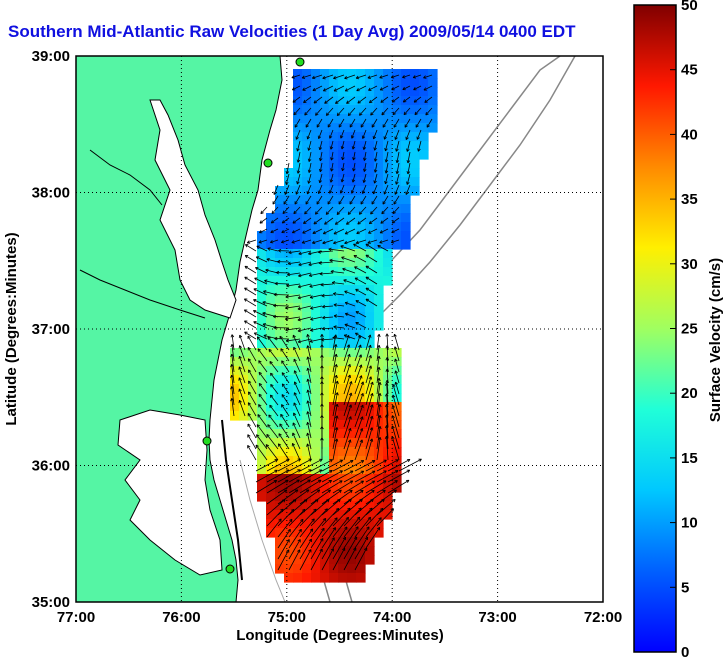 This screenshot has height=659, width=724. Describe the element at coordinates (655, 328) in the screenshot. I see `colorbar` at that location.